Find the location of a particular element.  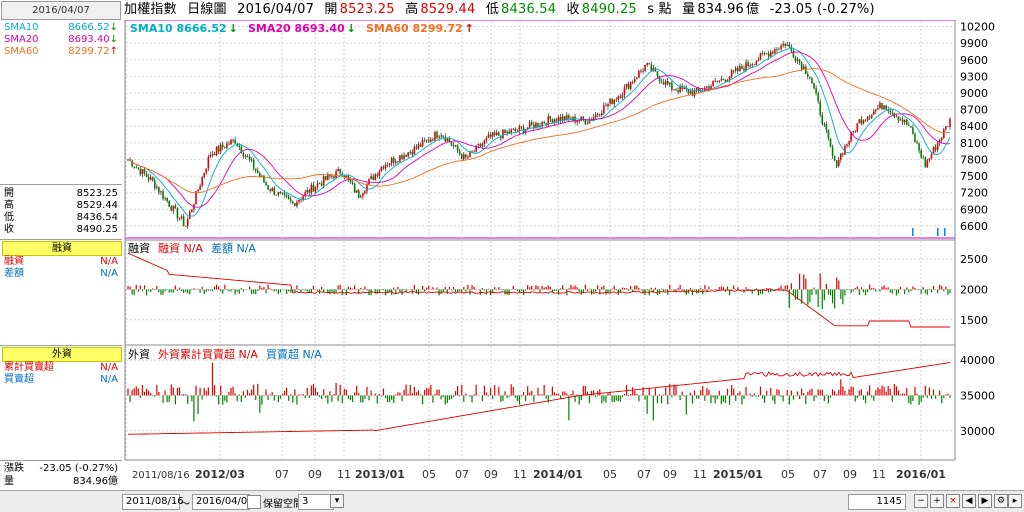

zoom-in-icon: + is located at coordinates (937, 501).